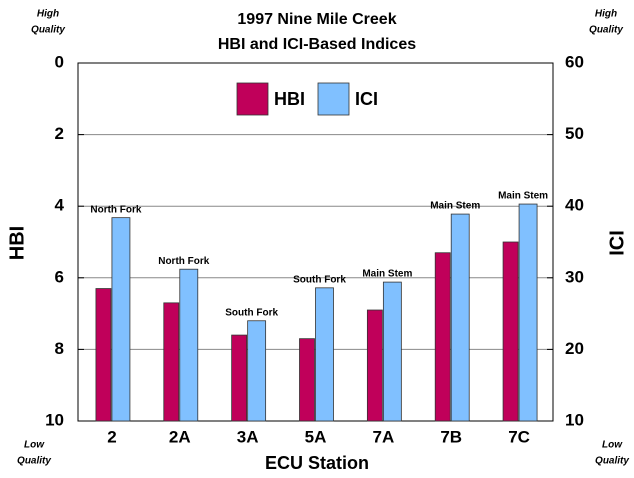 The height and width of the screenshot is (478, 634). I want to click on y-tick-label: 8, so click(59, 348).